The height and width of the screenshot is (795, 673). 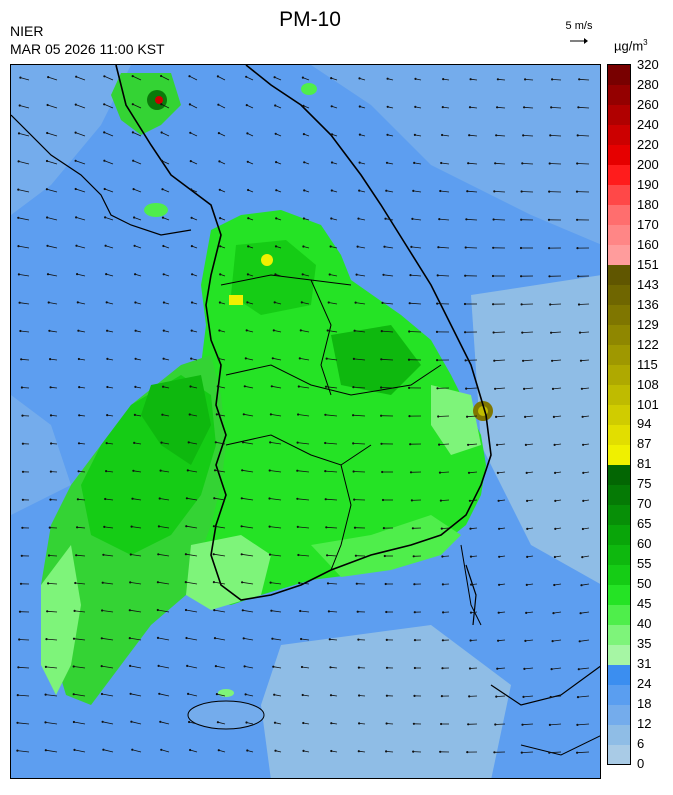 What do you see at coordinates (226, 715) in the screenshot?
I see `jeju-island` at bounding box center [226, 715].